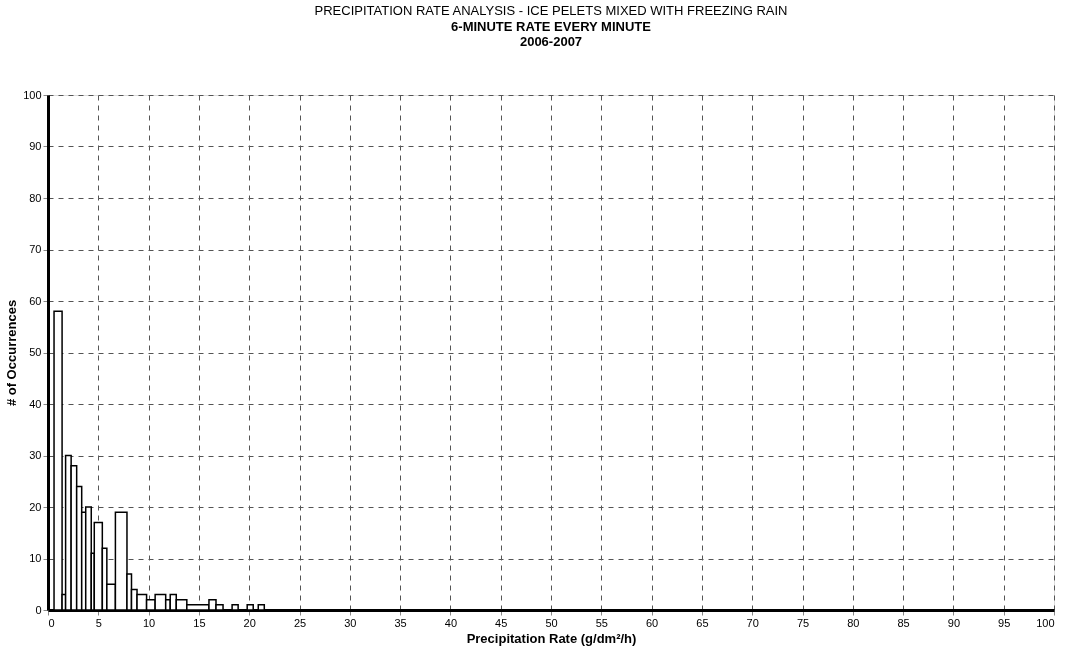 Image resolution: width=1080 pixels, height=667 pixels. Describe the element at coordinates (35, 249) in the screenshot. I see `y-tick-label: 70` at that location.